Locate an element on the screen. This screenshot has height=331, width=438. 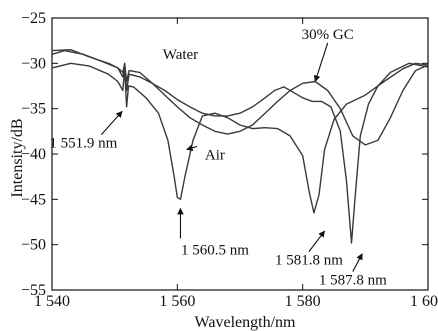
y-tick-label: −30 is located at coordinates (33, 63).